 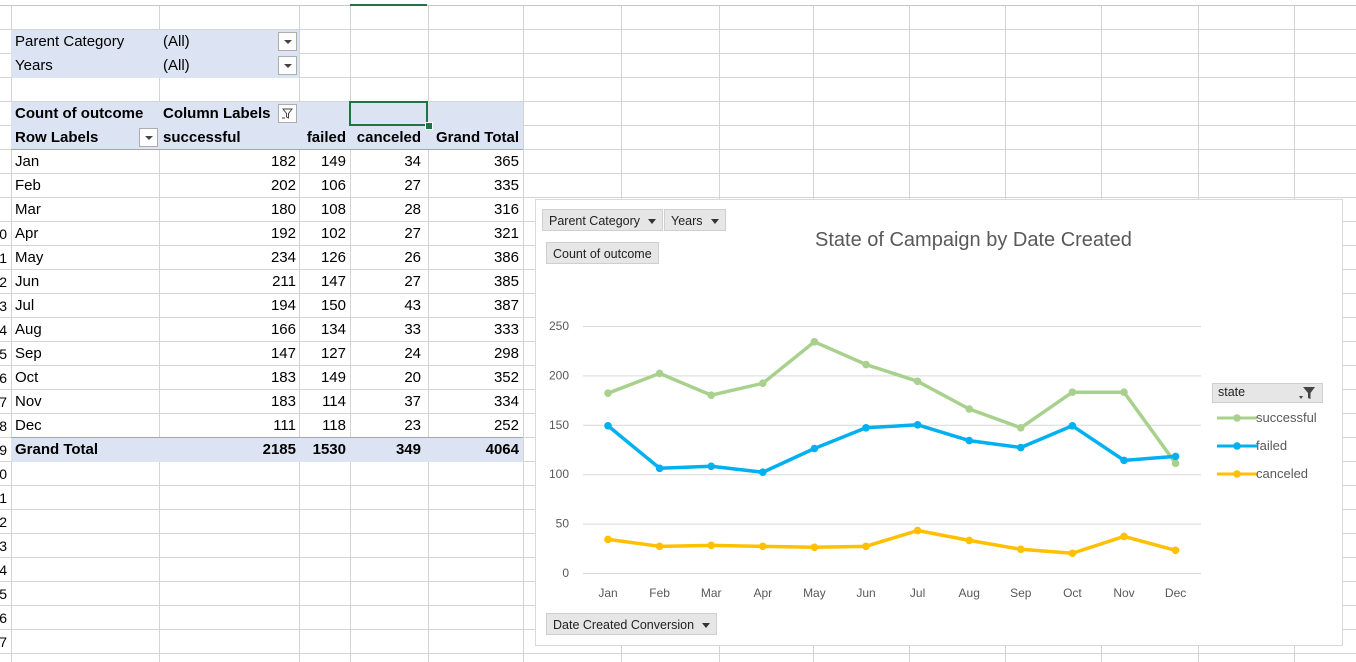 I want to click on filter-dropdown-parent-category, so click(x=287, y=41).